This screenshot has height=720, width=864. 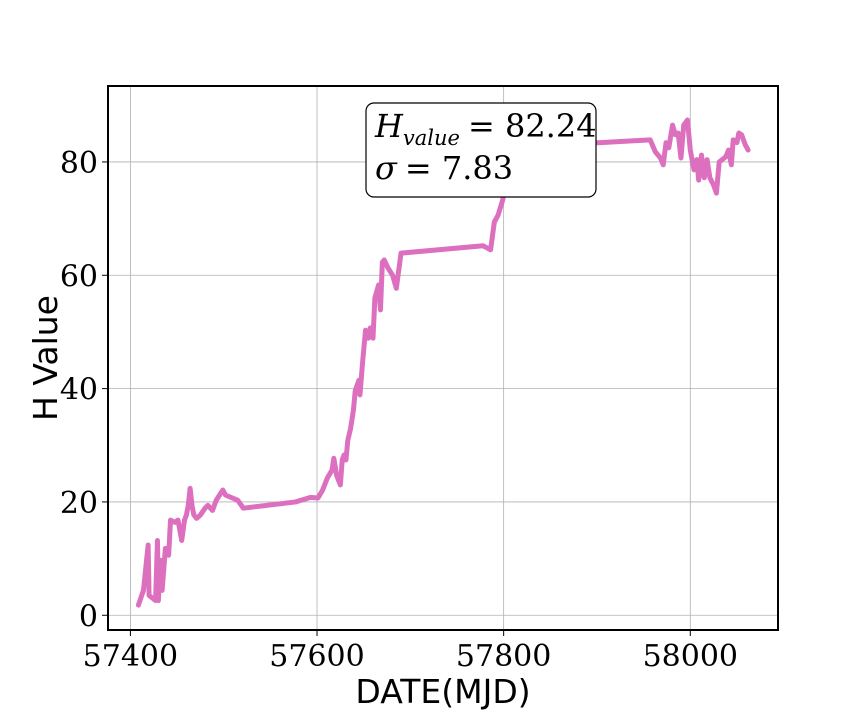 I want to click on x-tick-label: 57400, so click(x=130, y=656).